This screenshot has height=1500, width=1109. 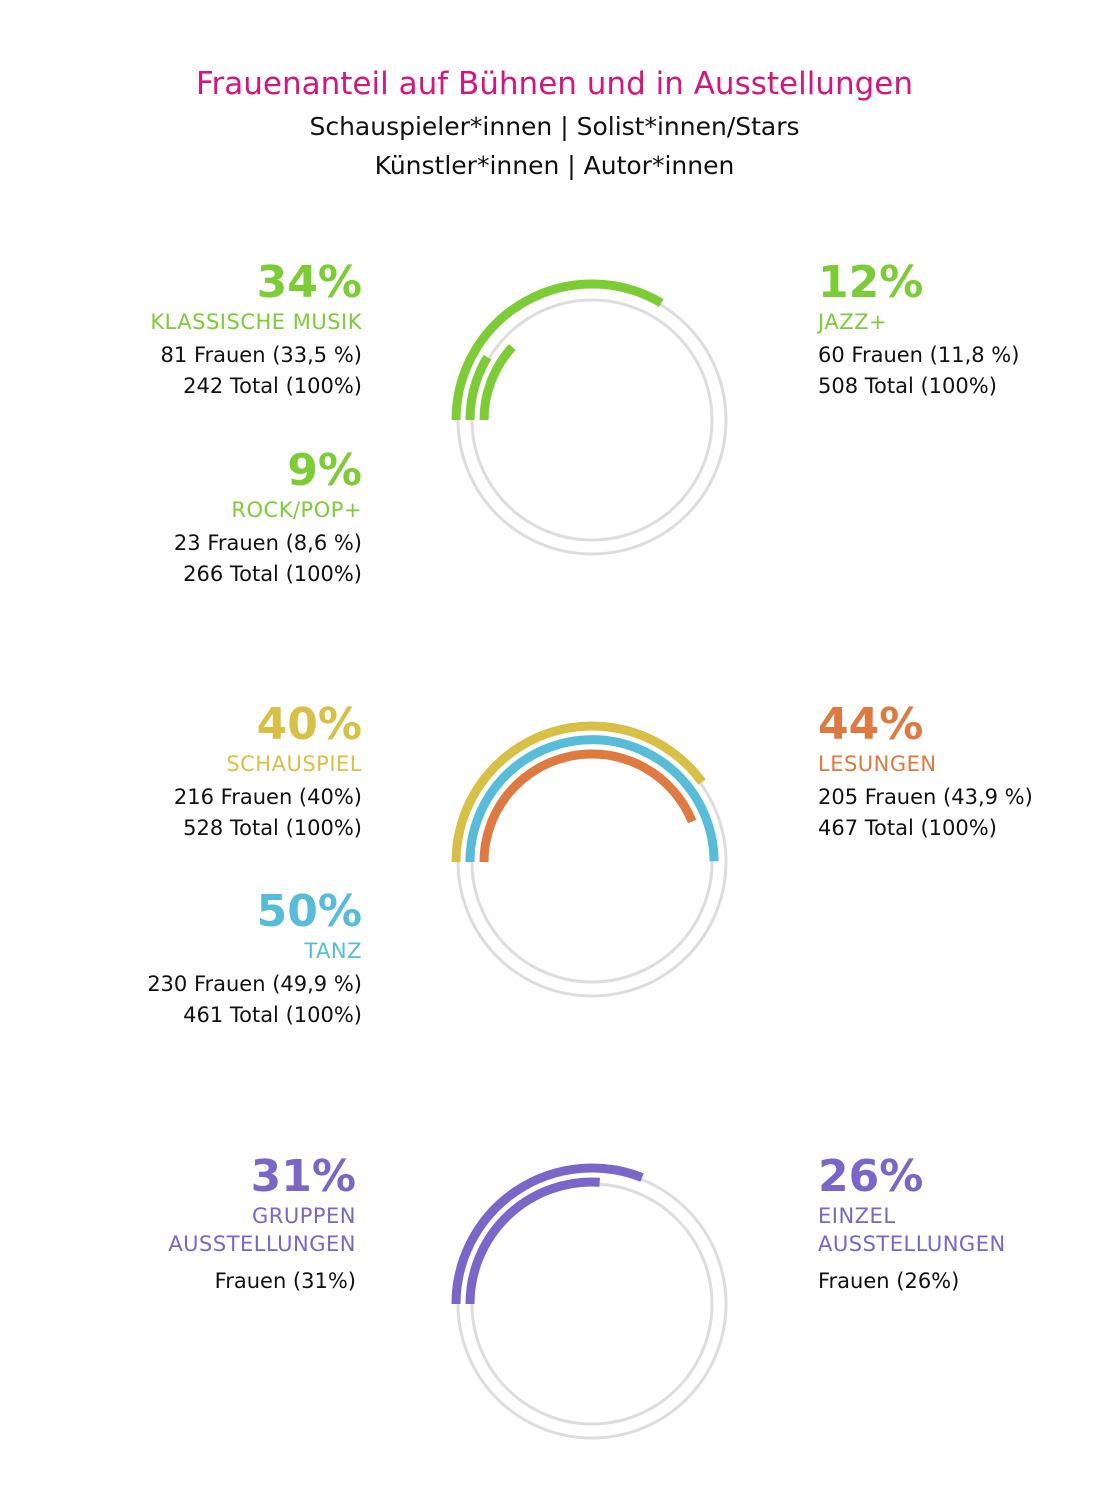 What do you see at coordinates (191, 1224) in the screenshot?
I see `label-gruppen-ausstellungen: 31% GRUPPEN AUSSTELLUNGEN Frauen (31%)` at bounding box center [191, 1224].